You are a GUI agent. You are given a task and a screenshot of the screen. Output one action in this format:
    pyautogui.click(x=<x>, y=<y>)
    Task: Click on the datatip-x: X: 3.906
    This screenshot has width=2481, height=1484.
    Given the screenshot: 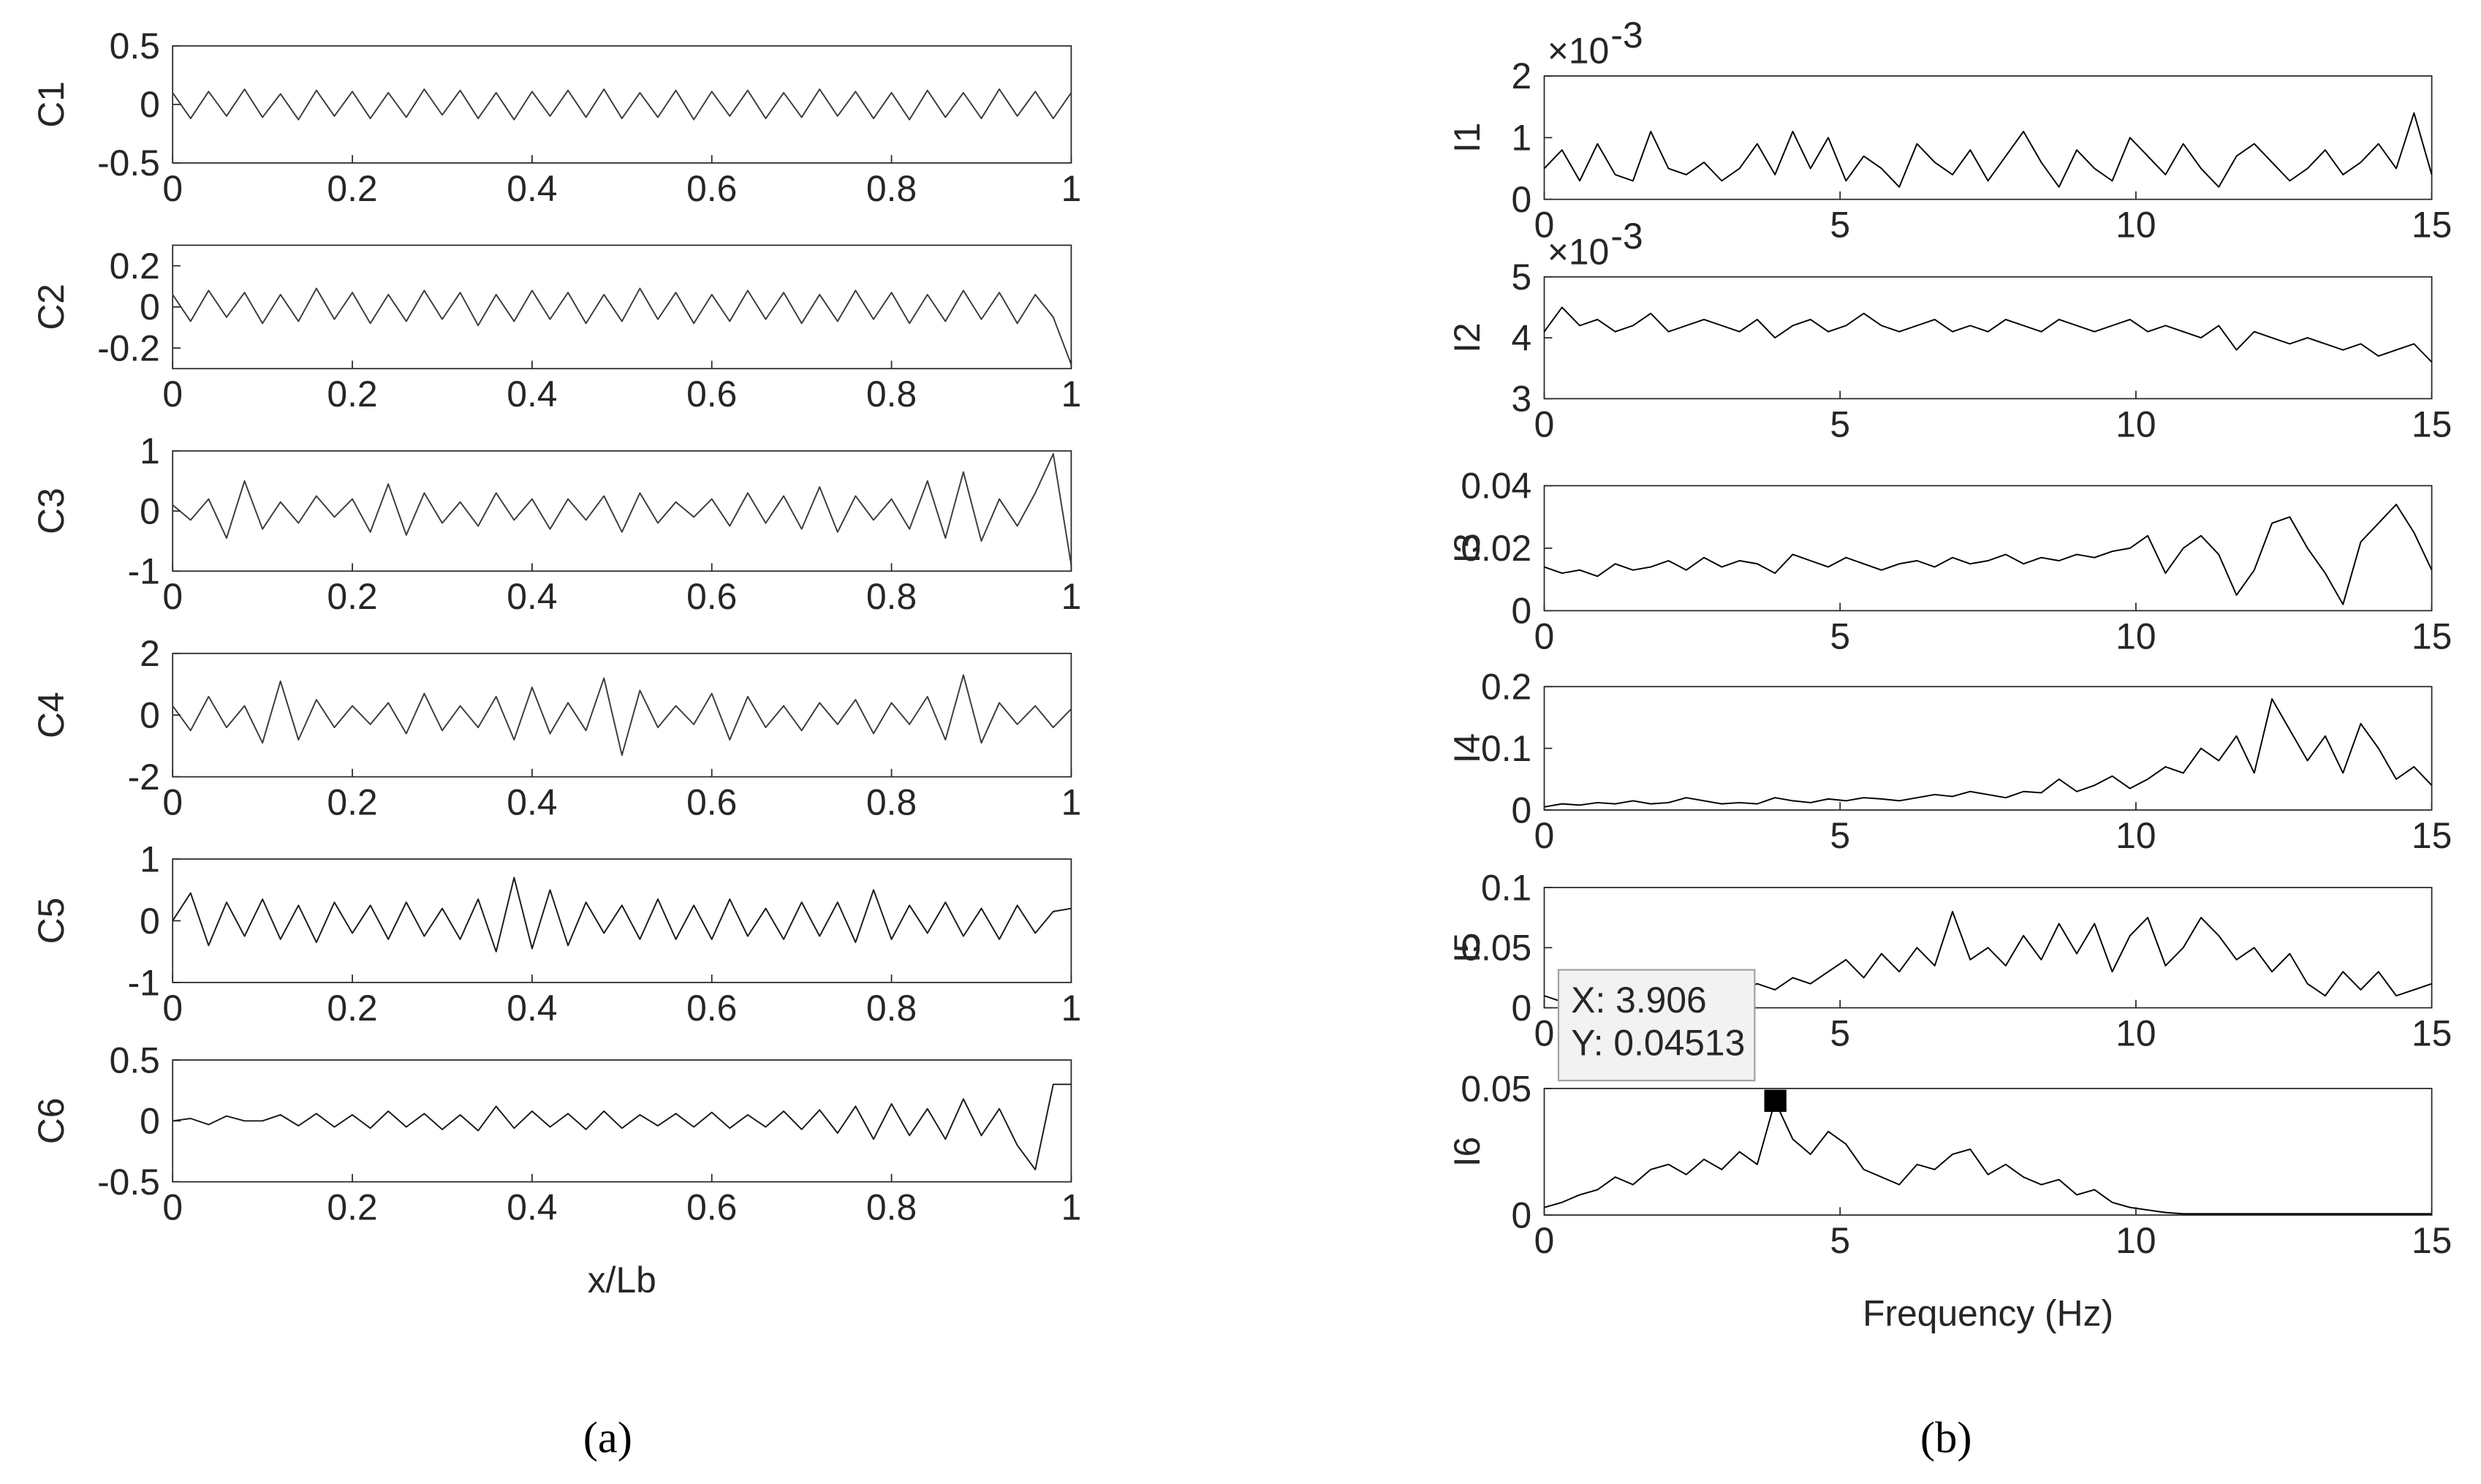 What is the action you would take?
    pyautogui.click(x=1638, y=1000)
    